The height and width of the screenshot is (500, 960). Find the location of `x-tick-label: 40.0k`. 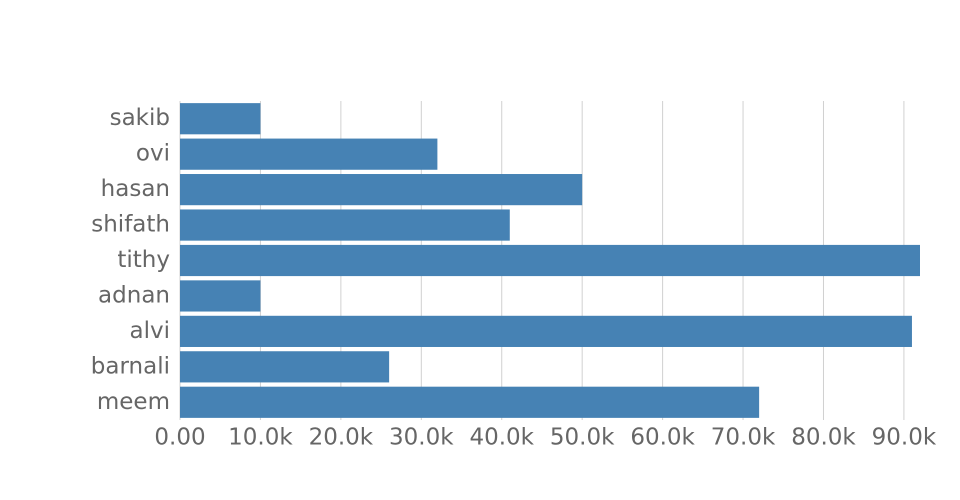

x-tick-label: 40.0k is located at coordinates (501, 438).